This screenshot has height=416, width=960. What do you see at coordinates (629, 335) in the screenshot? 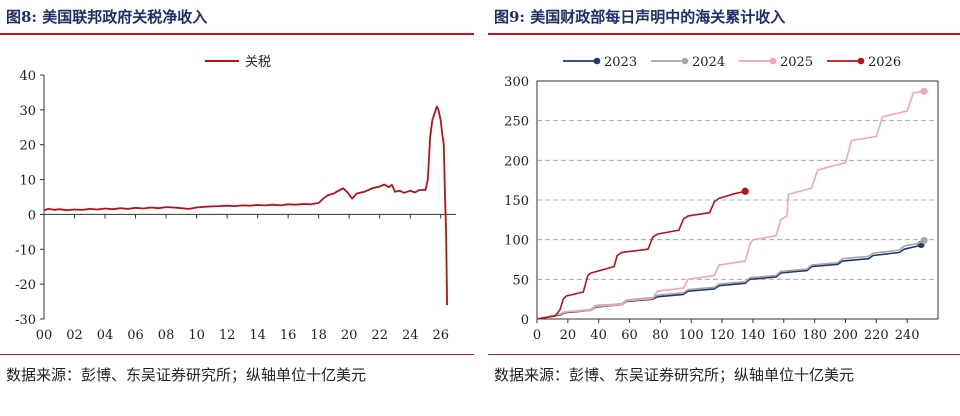
I see `x-tick-label: 60` at bounding box center [629, 335].